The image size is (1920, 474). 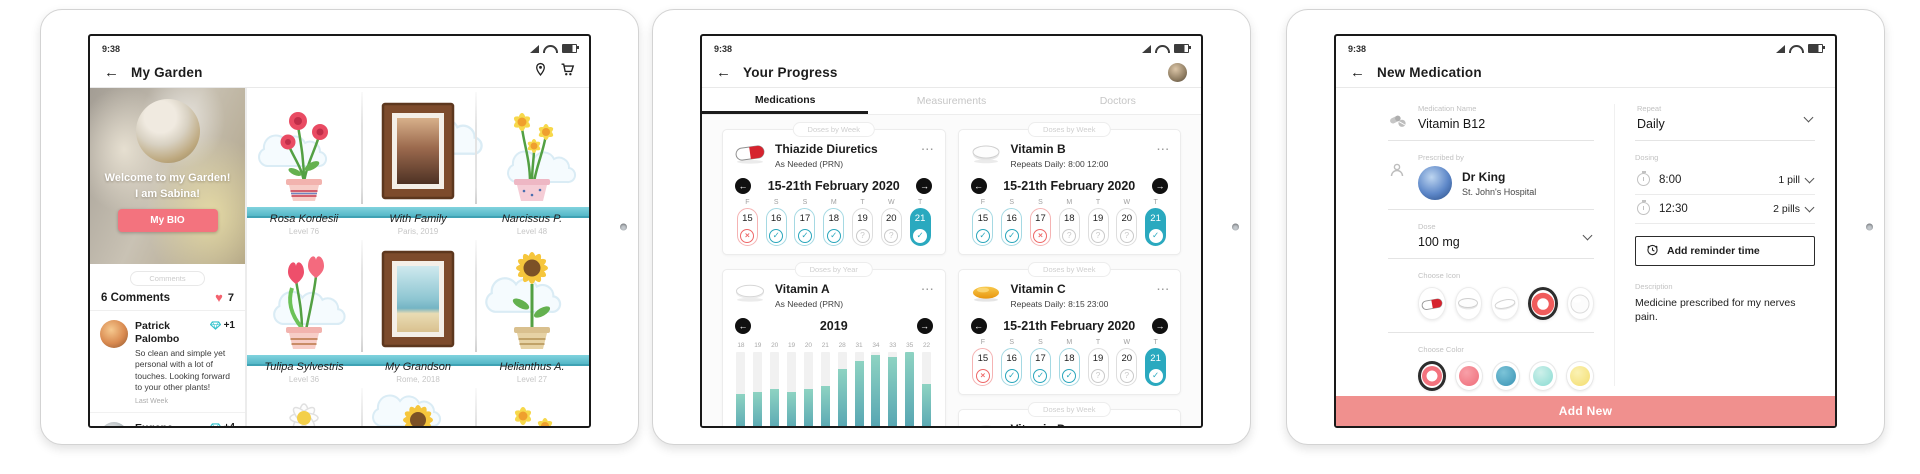 I want to click on add-reminder-button: Add reminder time, so click(x=1725, y=251).